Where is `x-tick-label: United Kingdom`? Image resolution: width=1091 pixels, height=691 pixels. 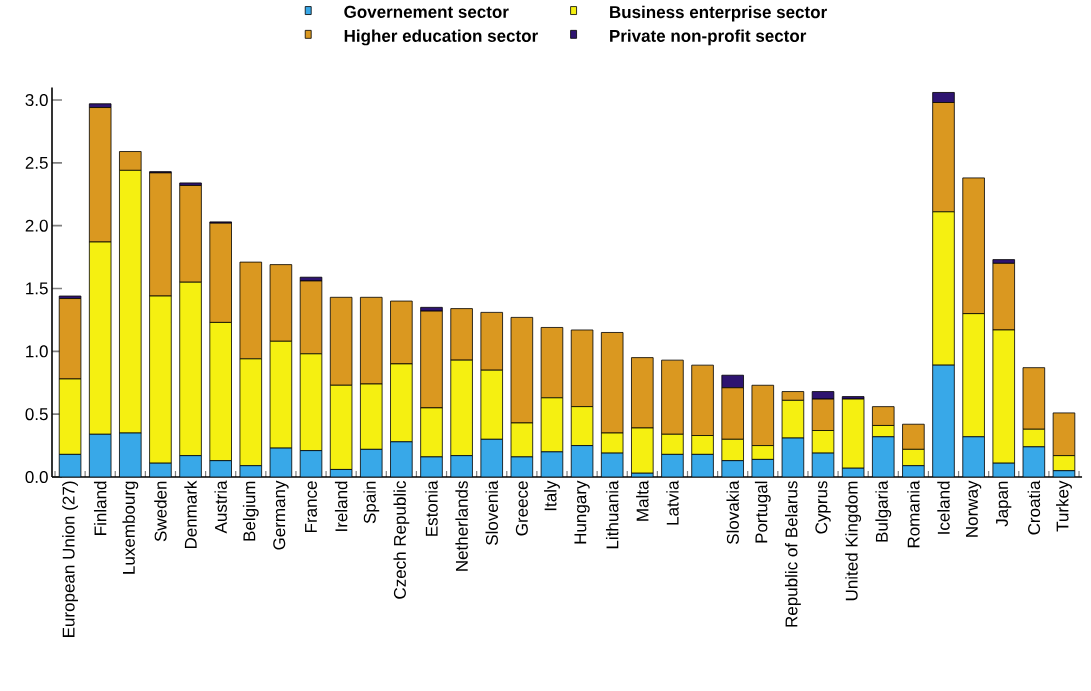
x-tick-label: United Kingdom is located at coordinates (853, 541).